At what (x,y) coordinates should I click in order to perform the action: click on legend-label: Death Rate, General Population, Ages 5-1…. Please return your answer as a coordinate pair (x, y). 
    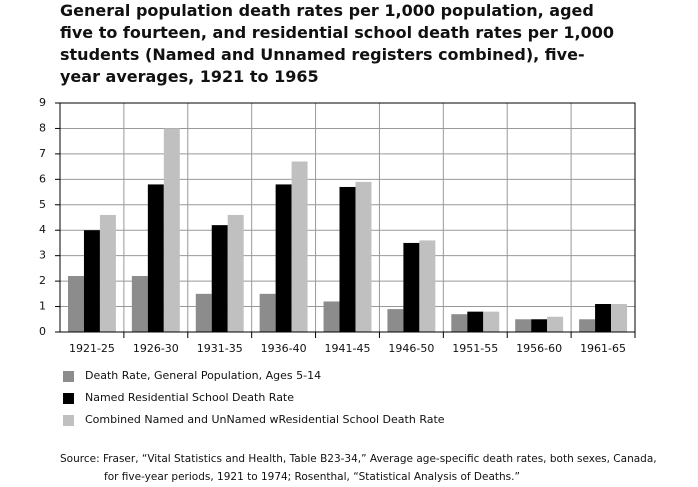
    Looking at the image, I should click on (203, 375).